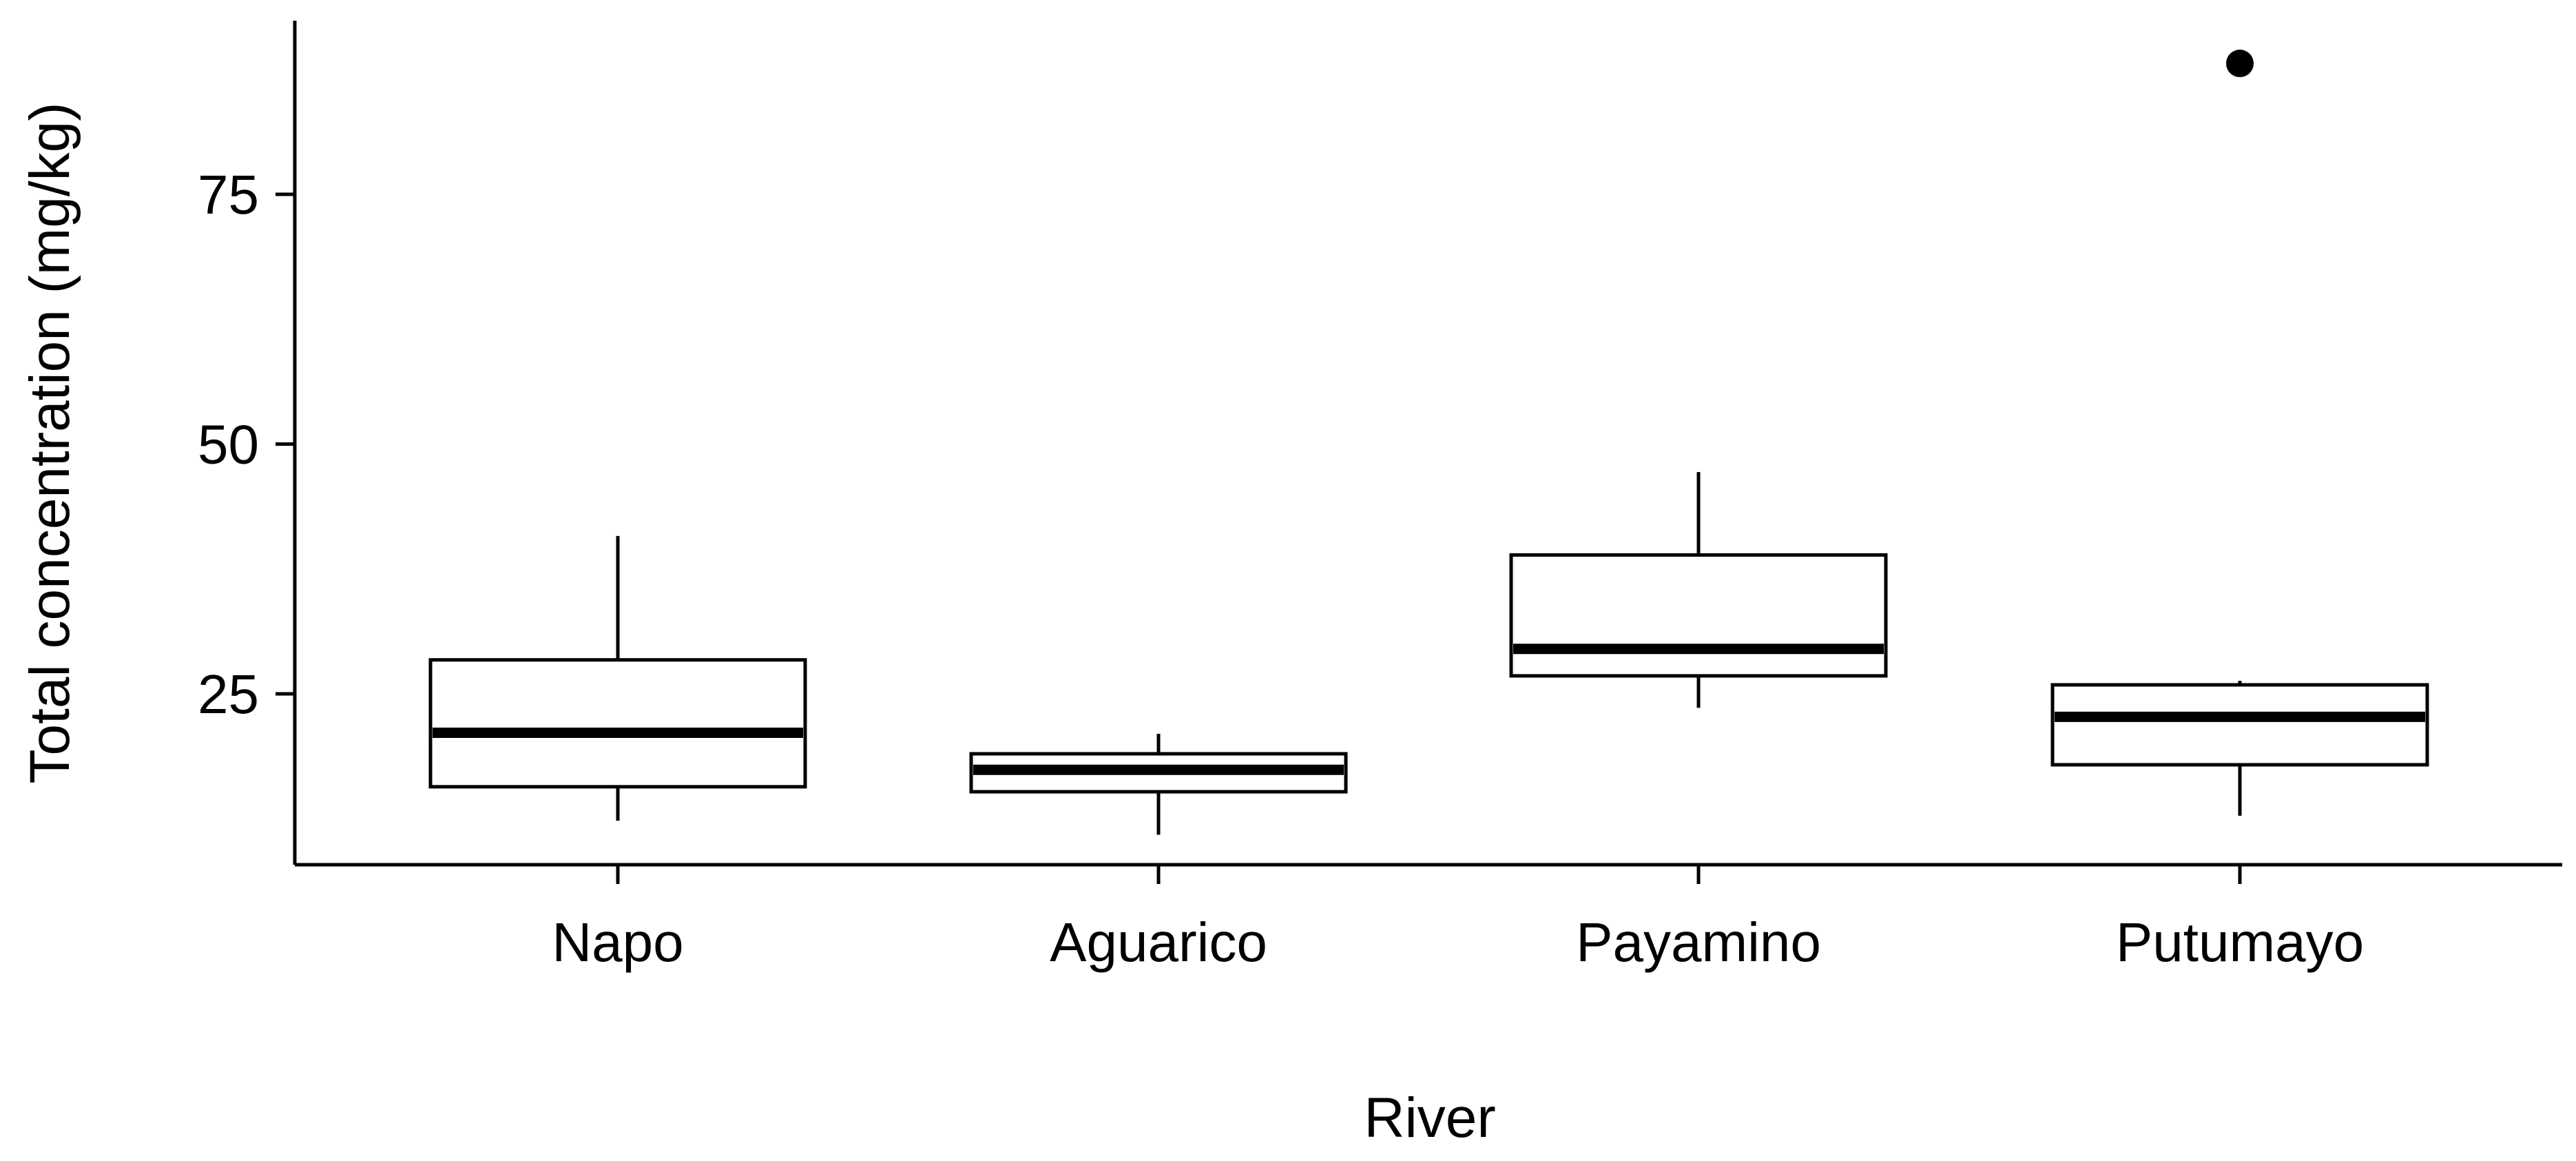 The width and height of the screenshot is (2576, 1161). I want to click on y-tick-label: 25, so click(228, 695).